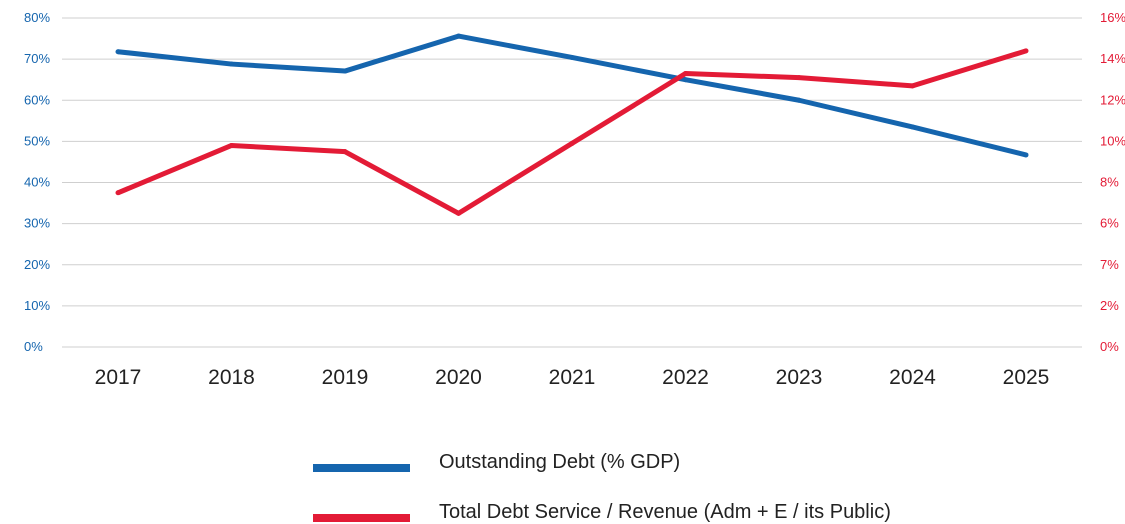  What do you see at coordinates (361, 518) in the screenshot?
I see `debt-service-legend-swatch` at bounding box center [361, 518].